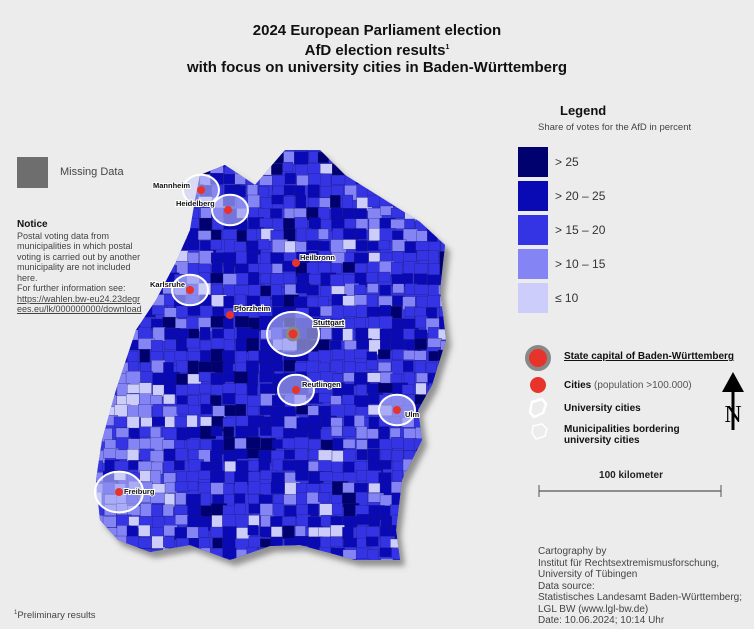 The height and width of the screenshot is (629, 754). What do you see at coordinates (139, 491) in the screenshot?
I see `city-label: Freiburg` at bounding box center [139, 491].